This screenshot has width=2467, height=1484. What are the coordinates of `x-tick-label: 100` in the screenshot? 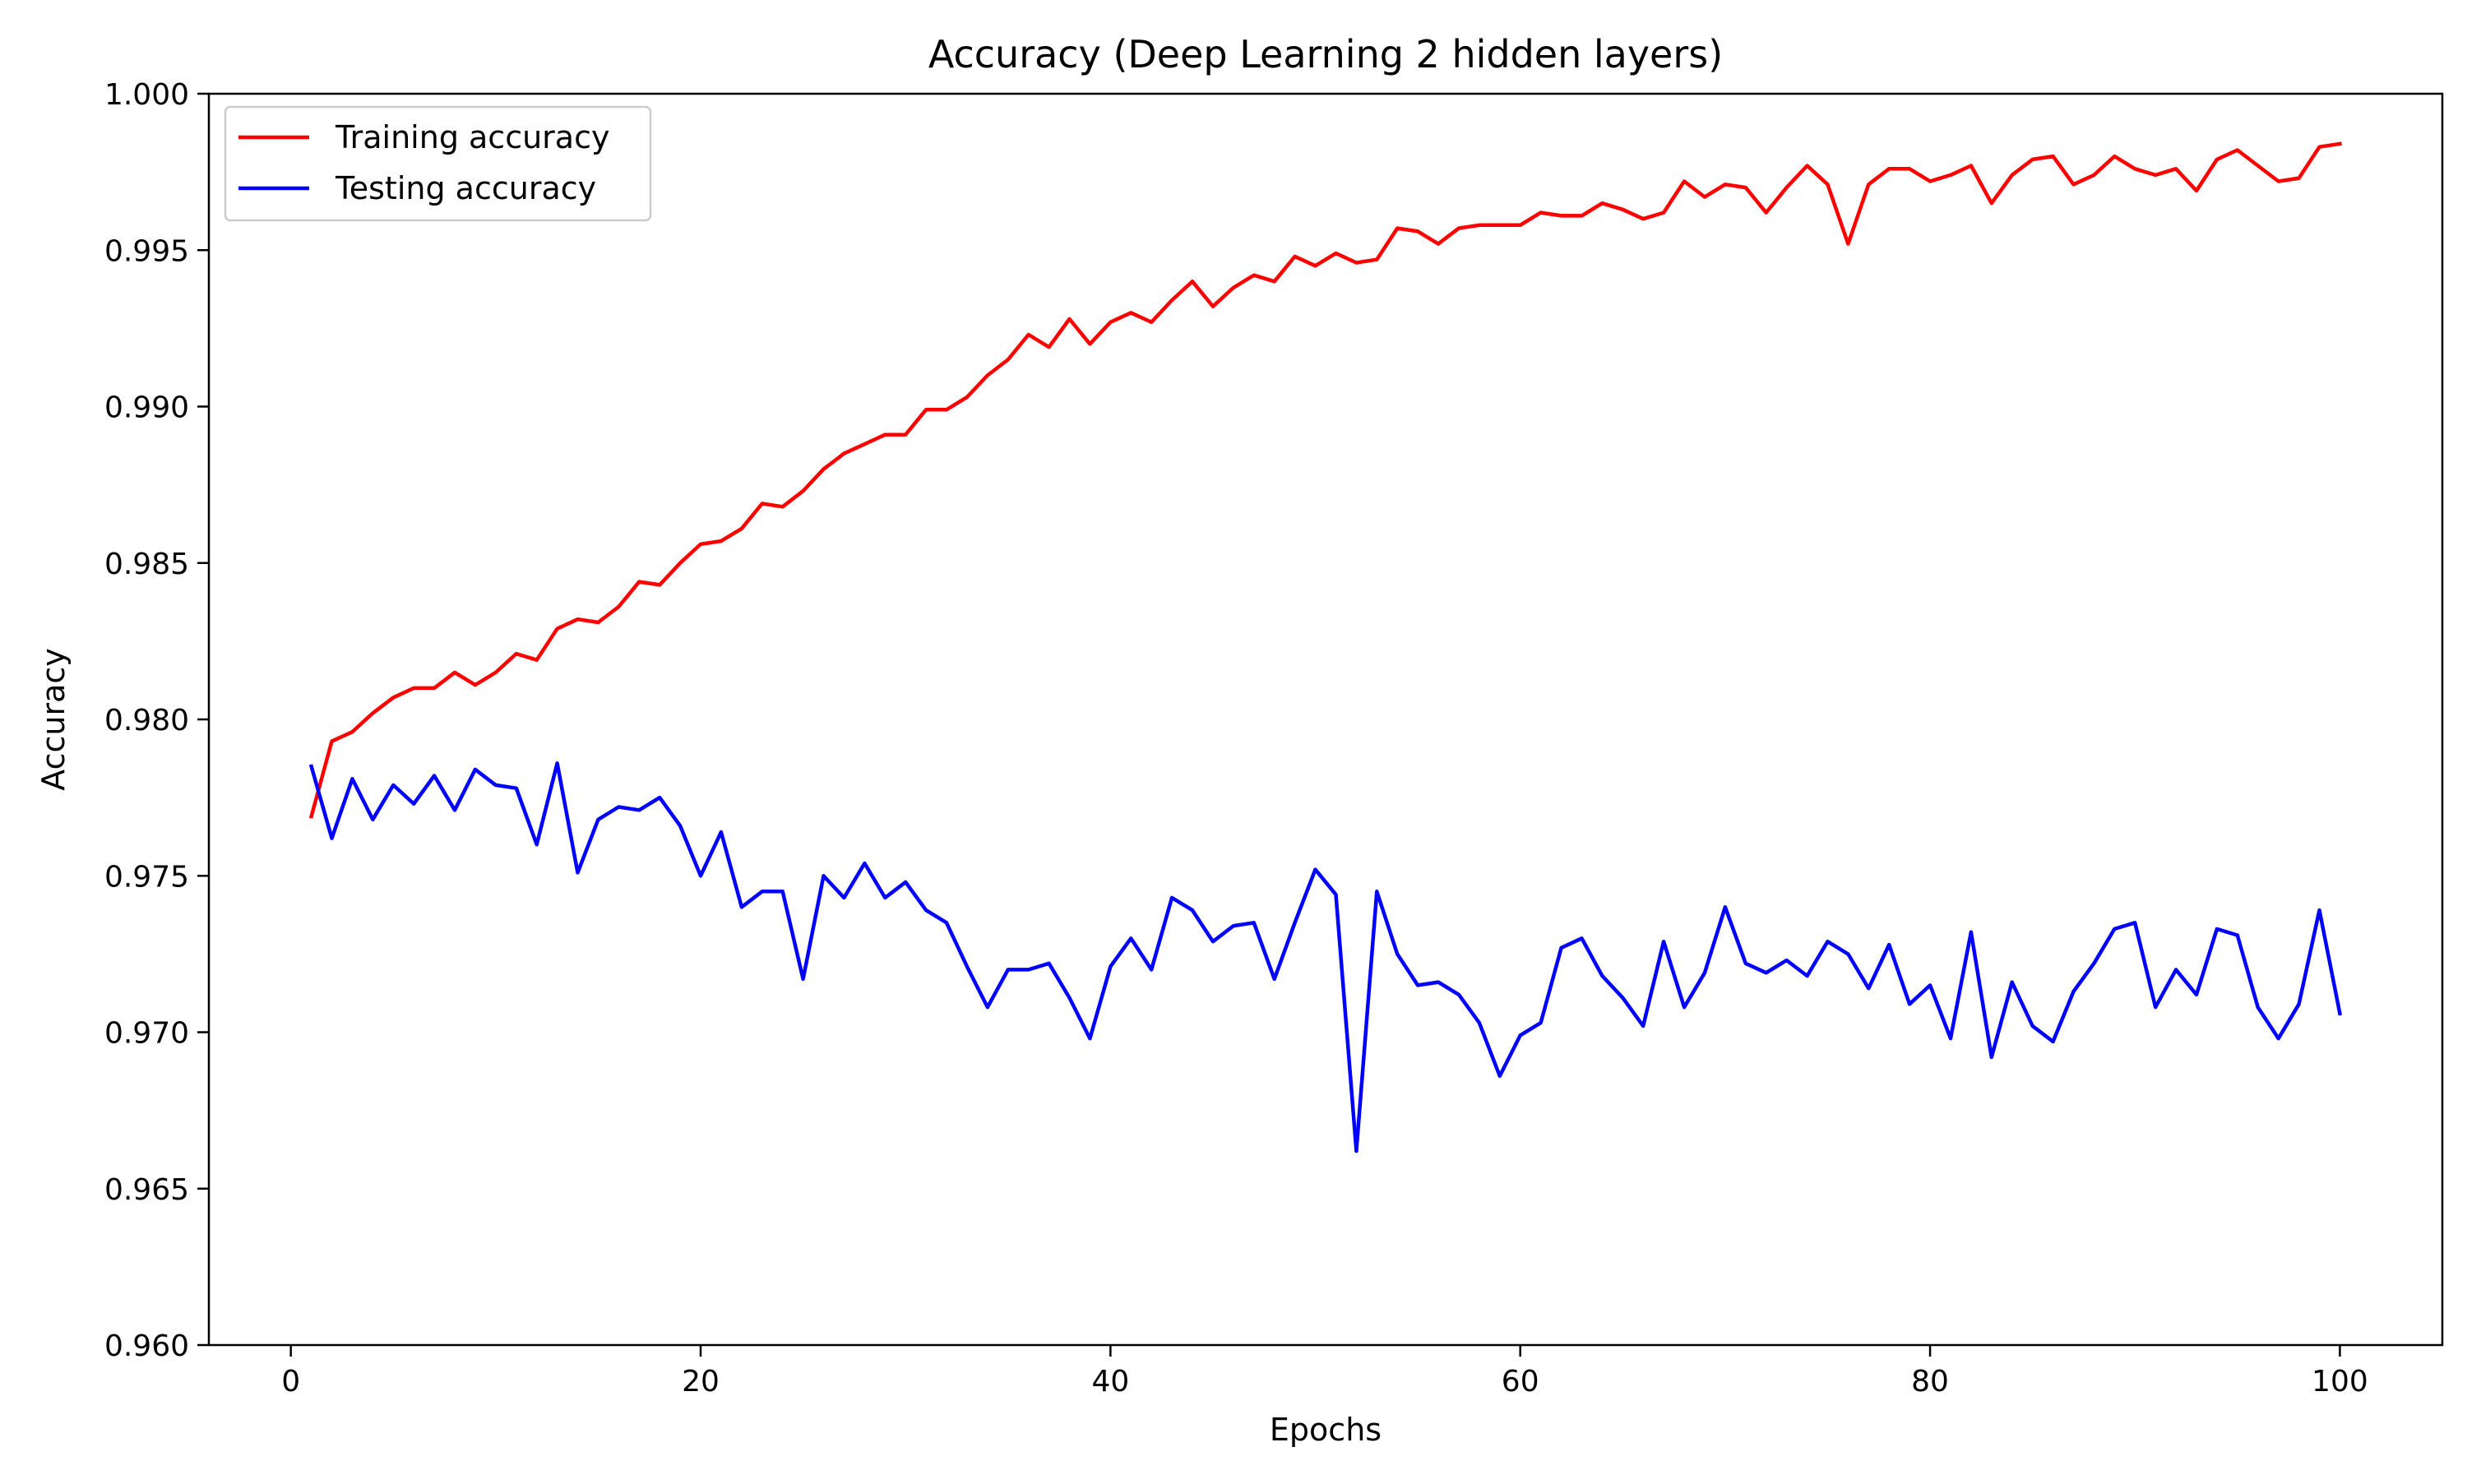 It's located at (2340, 1382).